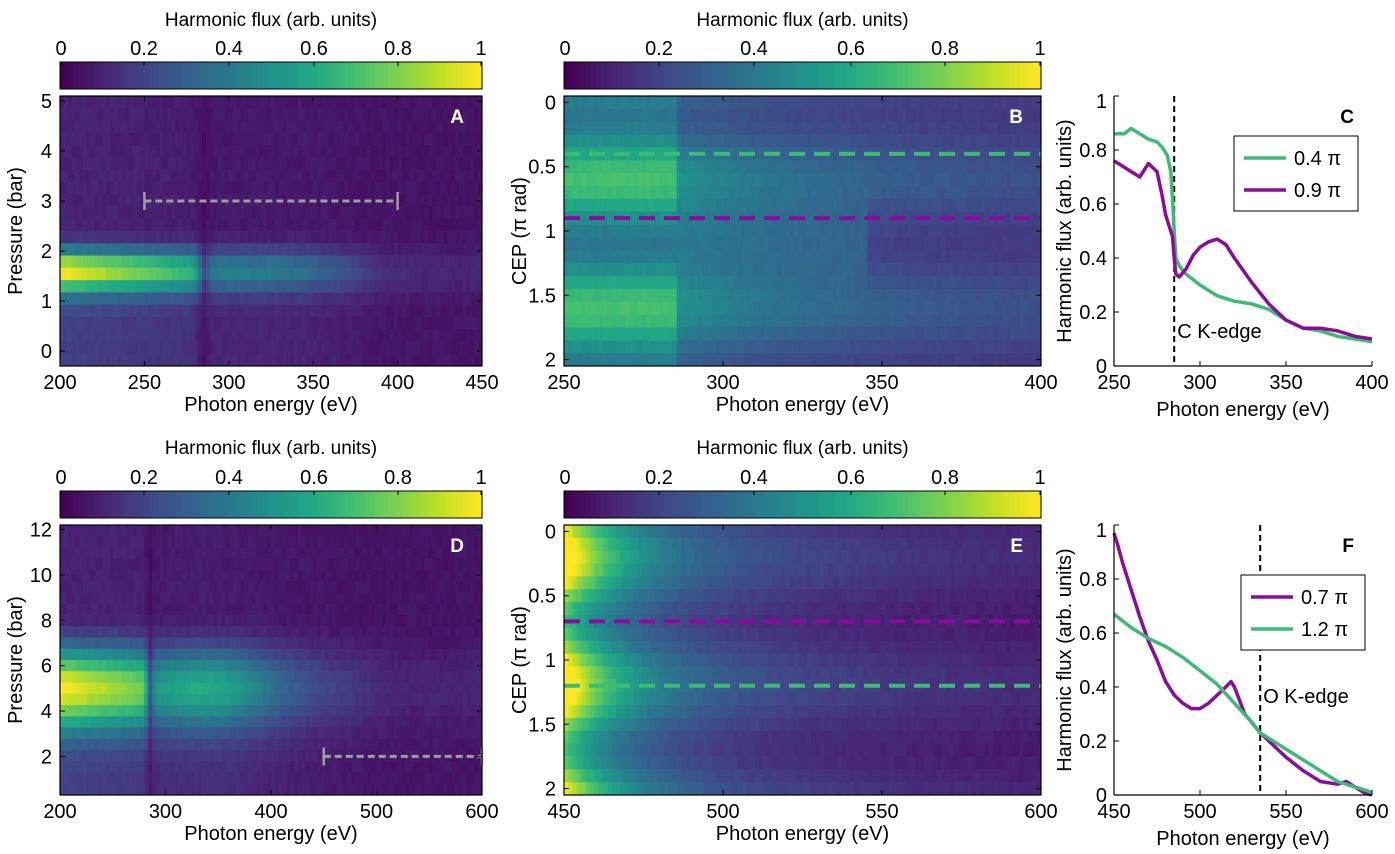 The height and width of the screenshot is (854, 1395). What do you see at coordinates (457, 117) in the screenshot?
I see `panel-letter: A` at bounding box center [457, 117].